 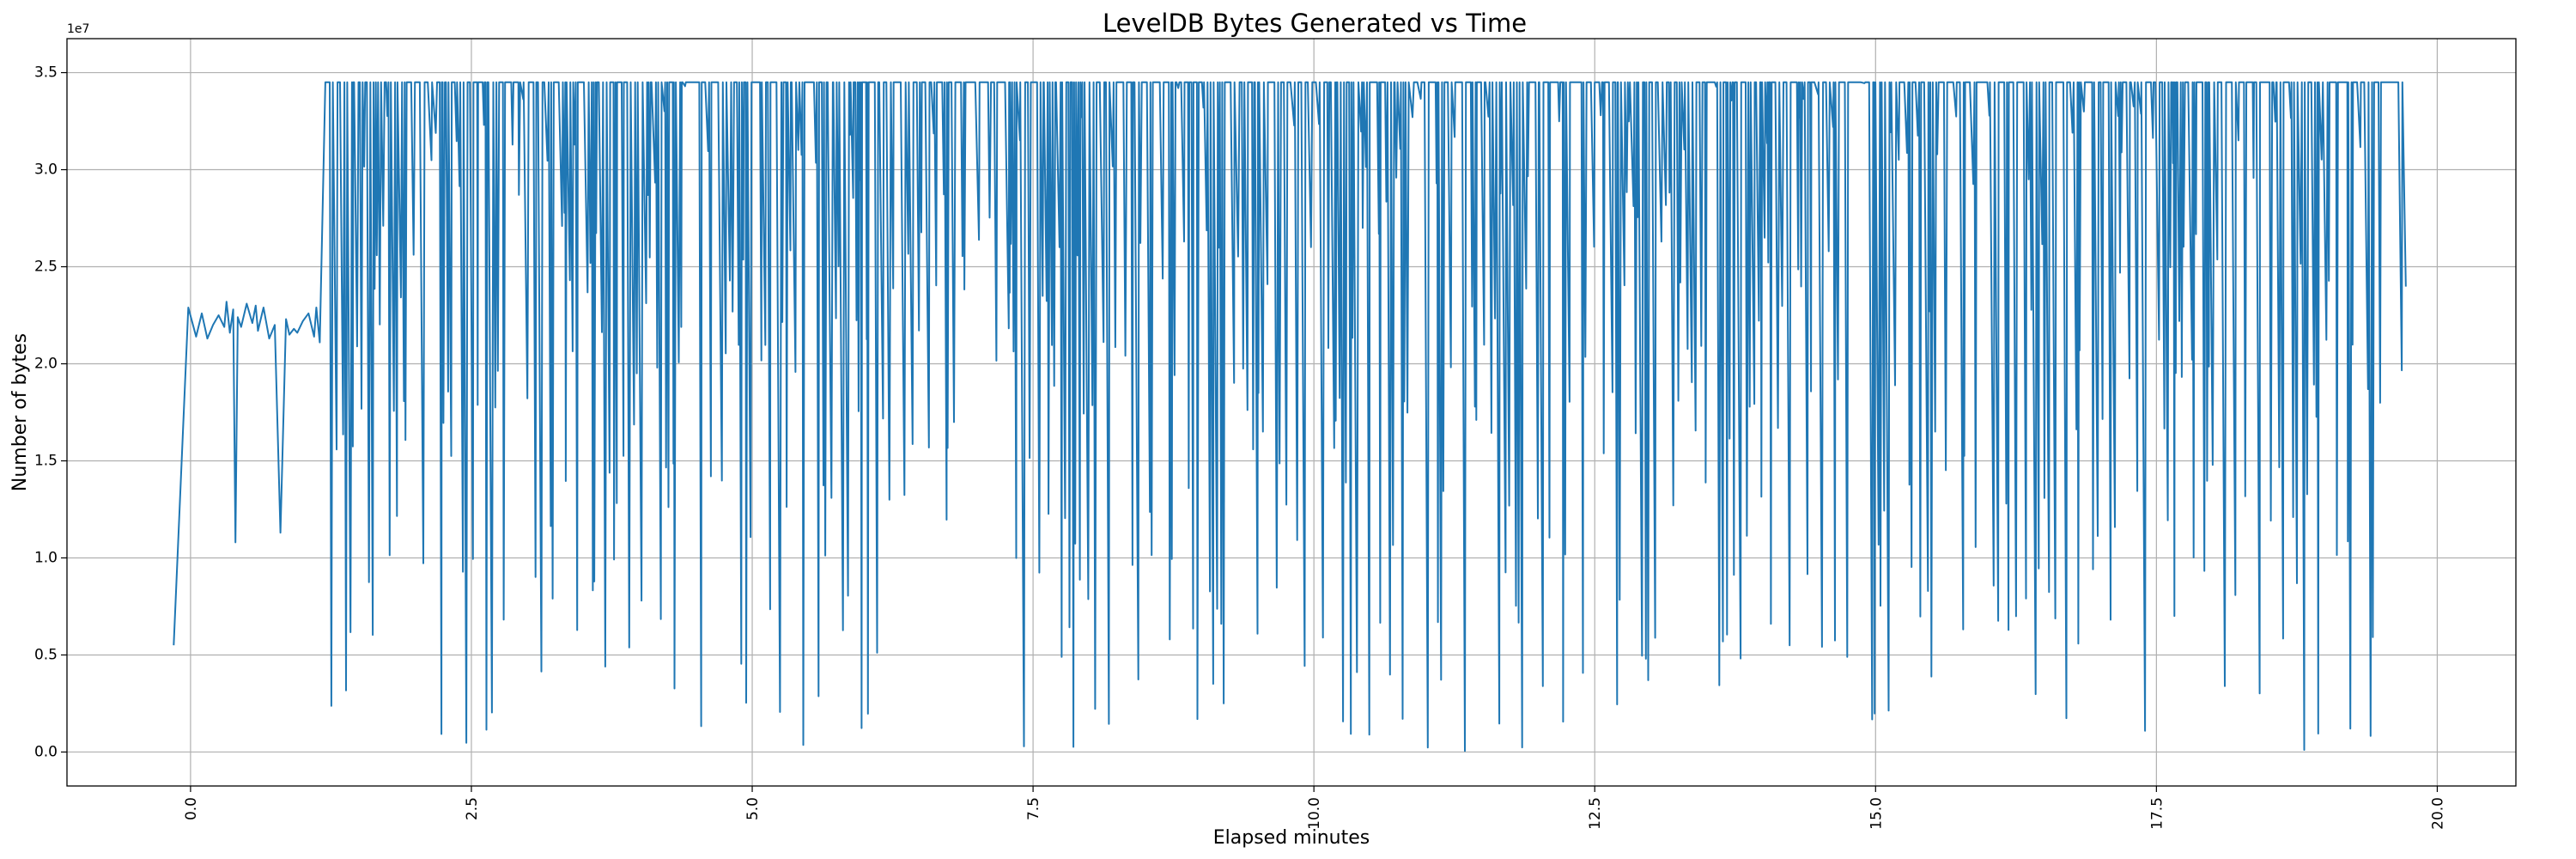 What do you see at coordinates (1034, 809) in the screenshot?
I see `x-tick-label: 7.5` at bounding box center [1034, 809].